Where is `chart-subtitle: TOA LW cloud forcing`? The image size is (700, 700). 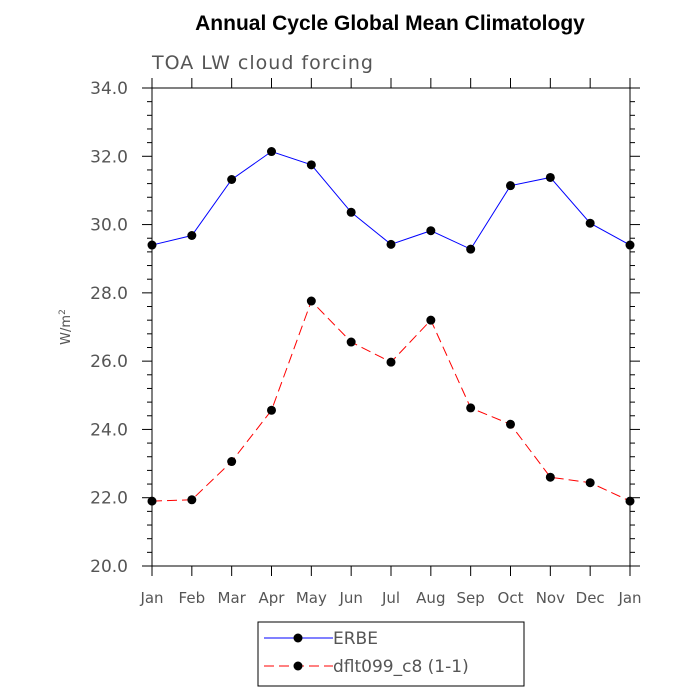
chart-subtitle: TOA LW cloud forcing is located at coordinates (262, 63).